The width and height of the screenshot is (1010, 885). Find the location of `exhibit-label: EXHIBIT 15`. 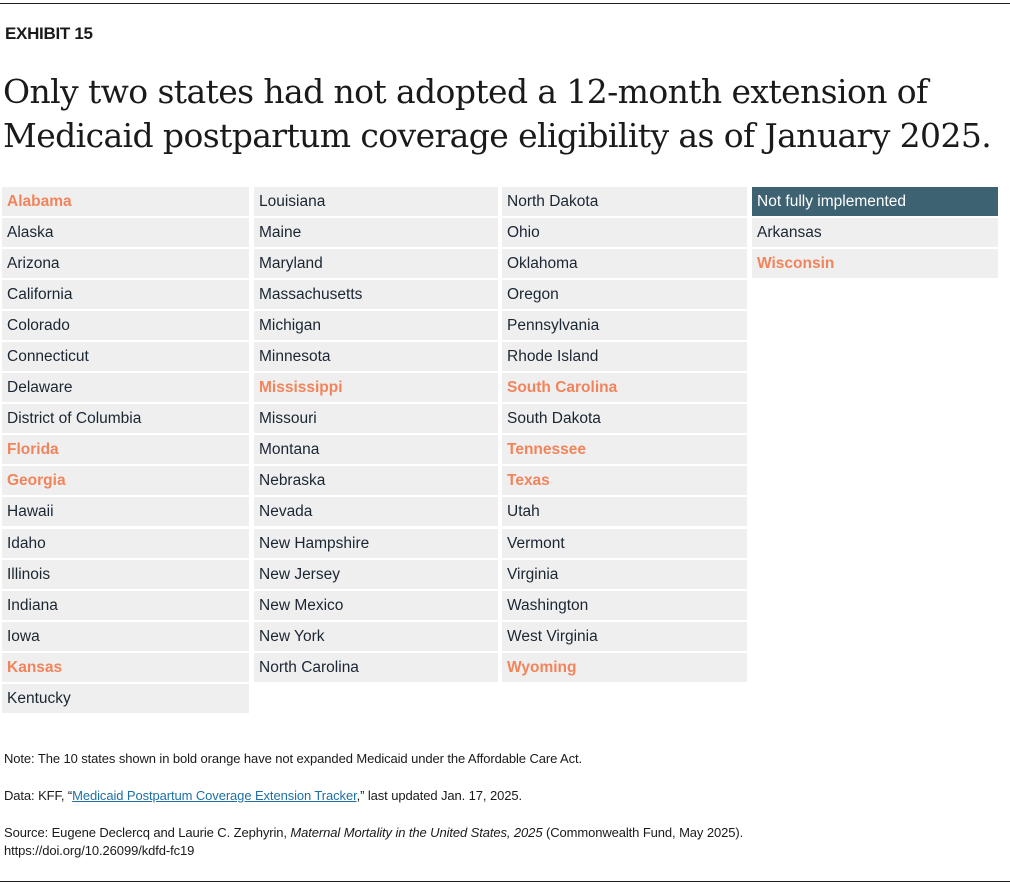

exhibit-label: EXHIBIT 15 is located at coordinates (49, 33).